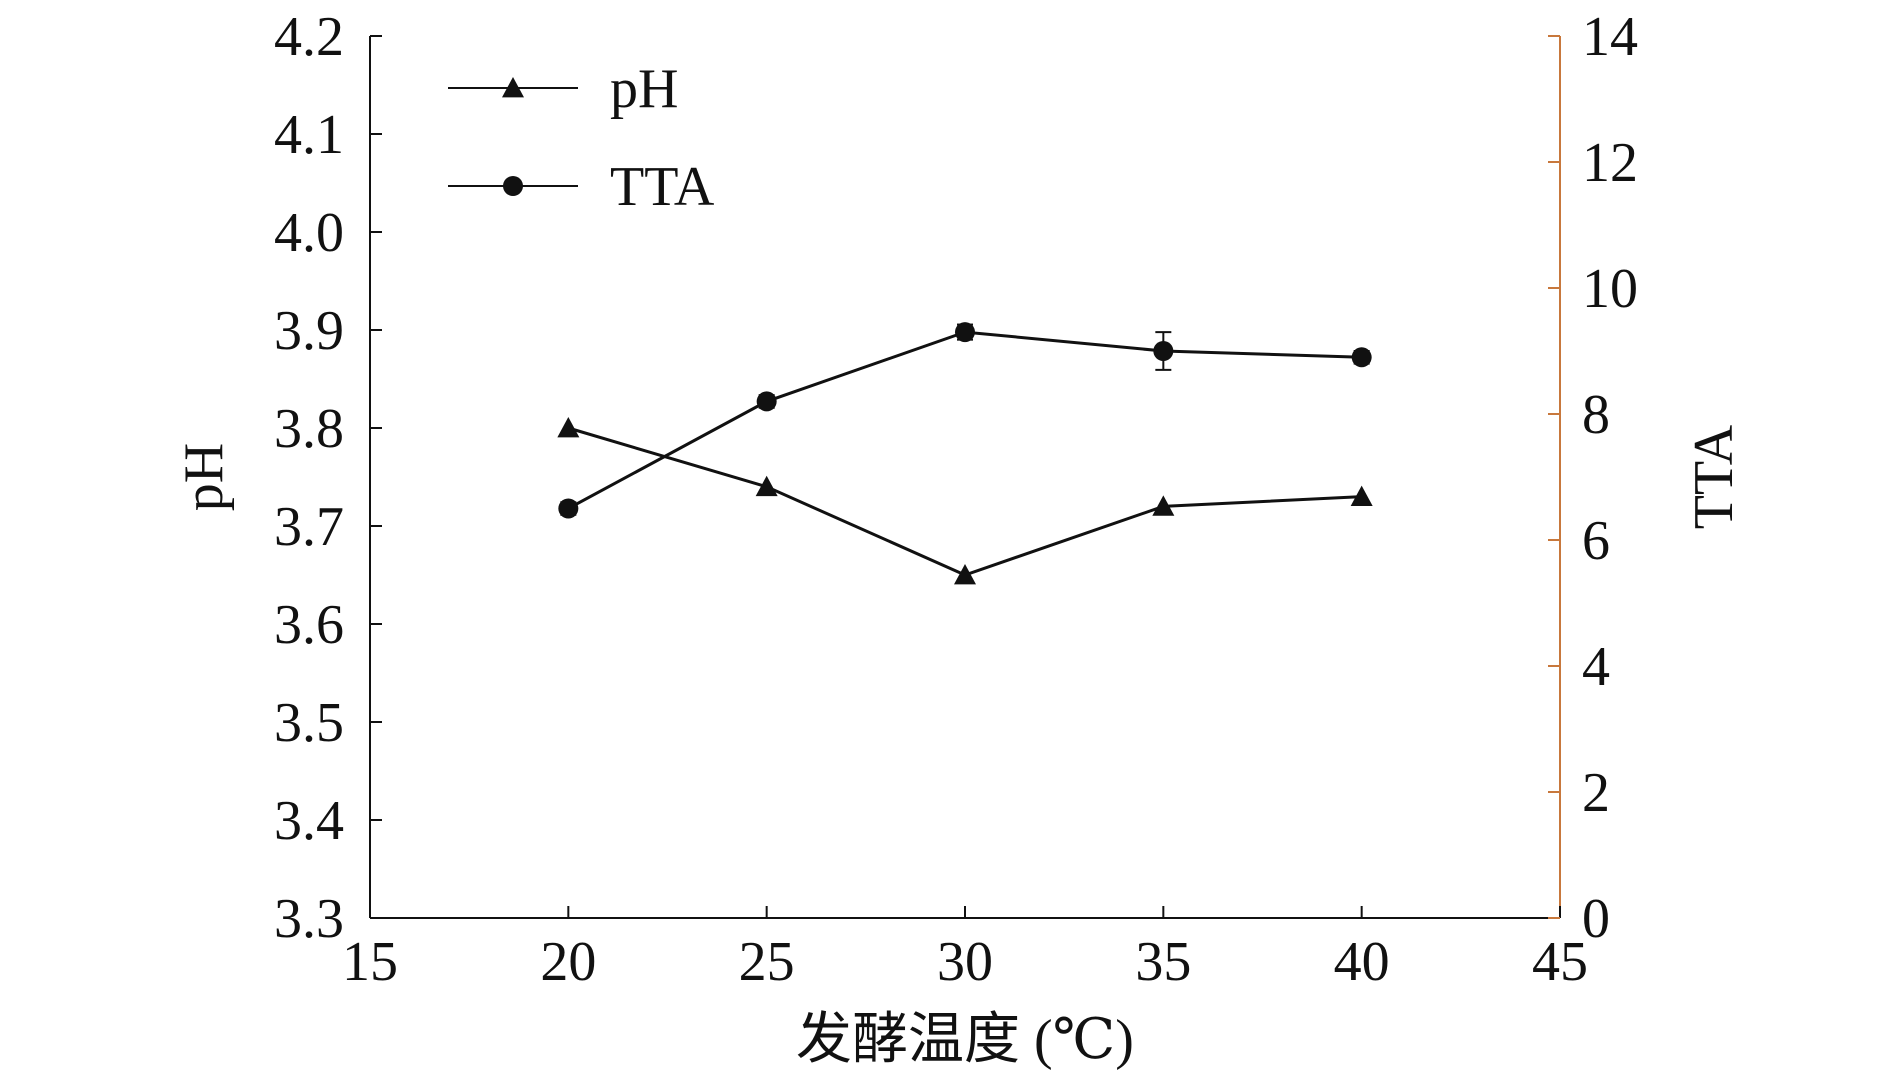 The width and height of the screenshot is (1890, 1086). What do you see at coordinates (309, 821) in the screenshot?
I see `y-left-tick-label: 3.4` at bounding box center [309, 821].